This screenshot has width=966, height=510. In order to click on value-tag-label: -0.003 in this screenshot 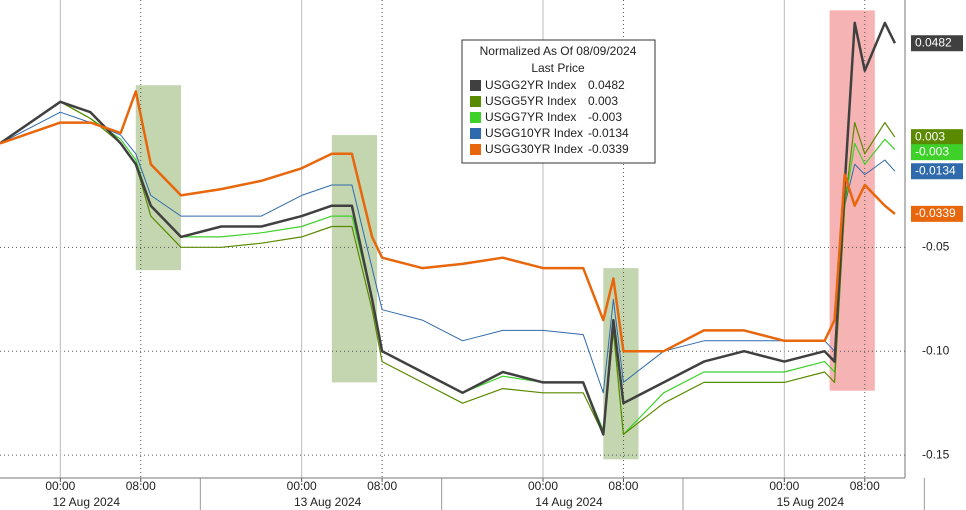, I will do `click(932, 151)`.